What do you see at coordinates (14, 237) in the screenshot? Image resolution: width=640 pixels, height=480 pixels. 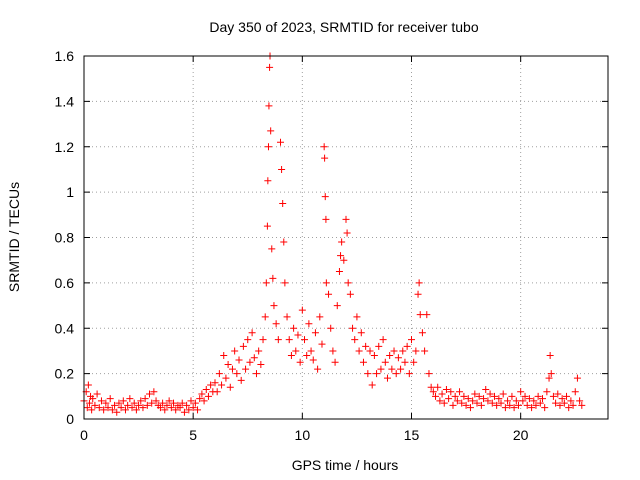 I see `y-axis-label: SRMTID / TECUs` at bounding box center [14, 237].